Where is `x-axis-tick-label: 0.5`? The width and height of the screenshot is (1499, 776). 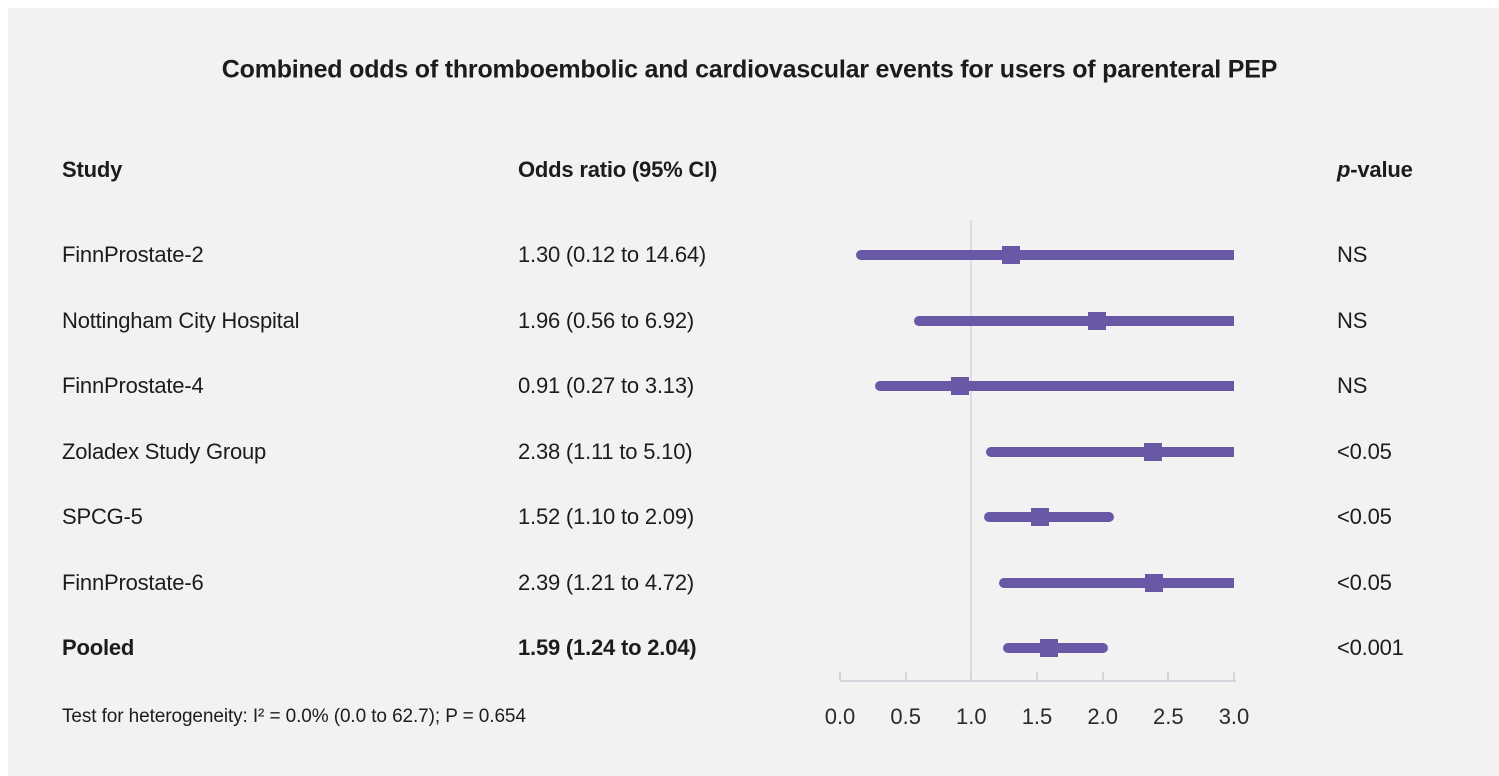 x-axis-tick-label: 0.5 is located at coordinates (905, 716).